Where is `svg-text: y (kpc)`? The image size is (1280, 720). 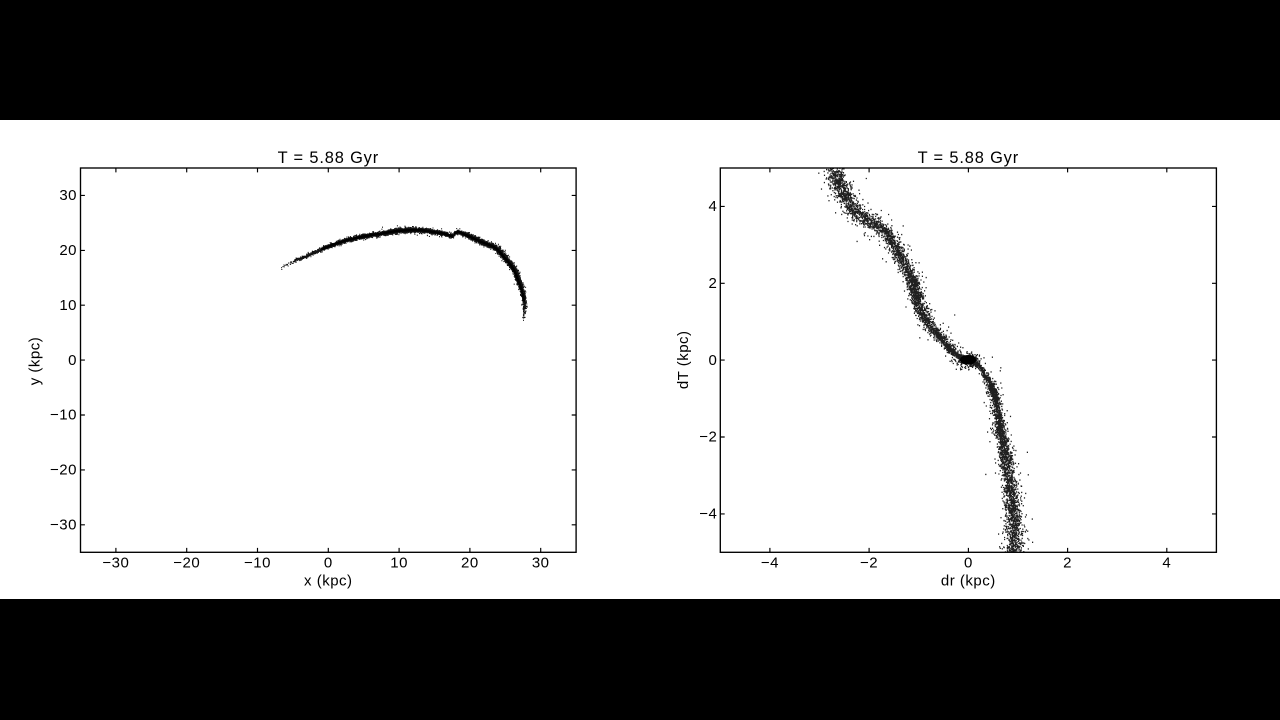 svg-text: y (kpc) is located at coordinates (35, 361).